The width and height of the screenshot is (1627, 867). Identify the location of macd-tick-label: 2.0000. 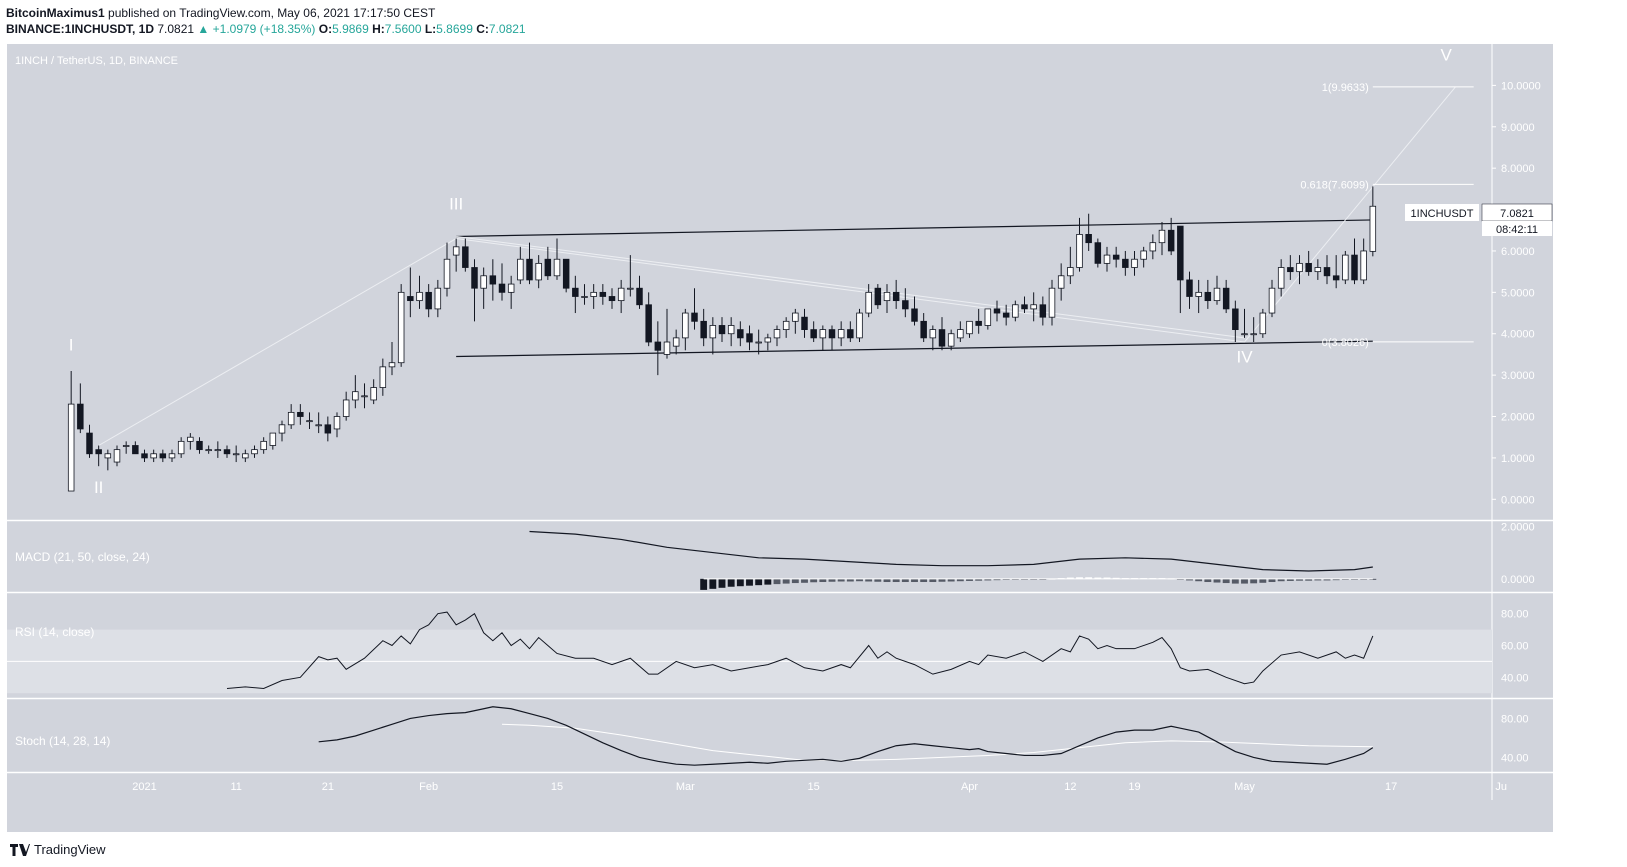
(1518, 527).